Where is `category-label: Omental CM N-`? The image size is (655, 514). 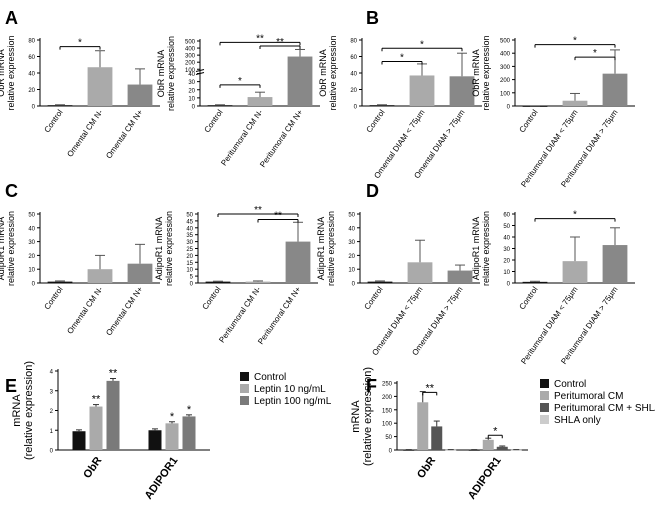 category-label: Omental CM N- is located at coordinates (84, 133).